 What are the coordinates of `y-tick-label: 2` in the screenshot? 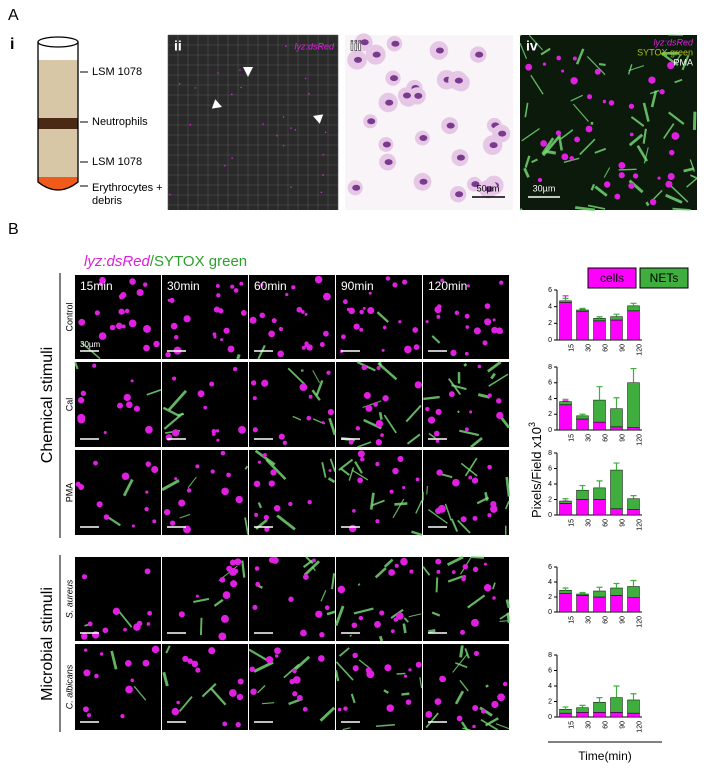 It's located at (550, 597).